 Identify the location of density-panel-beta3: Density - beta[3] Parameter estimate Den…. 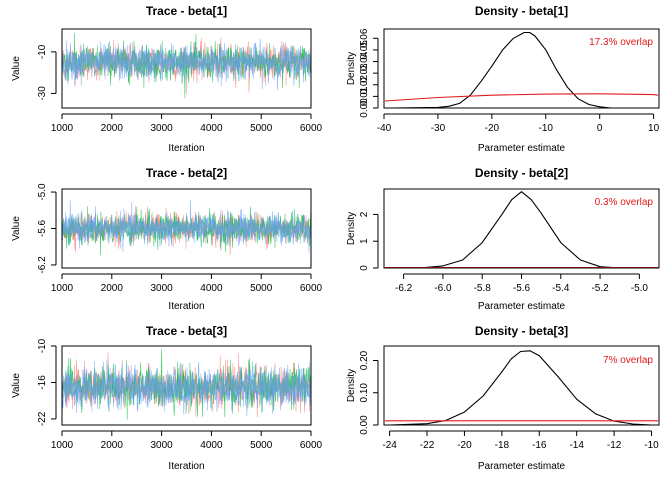
(503, 398).